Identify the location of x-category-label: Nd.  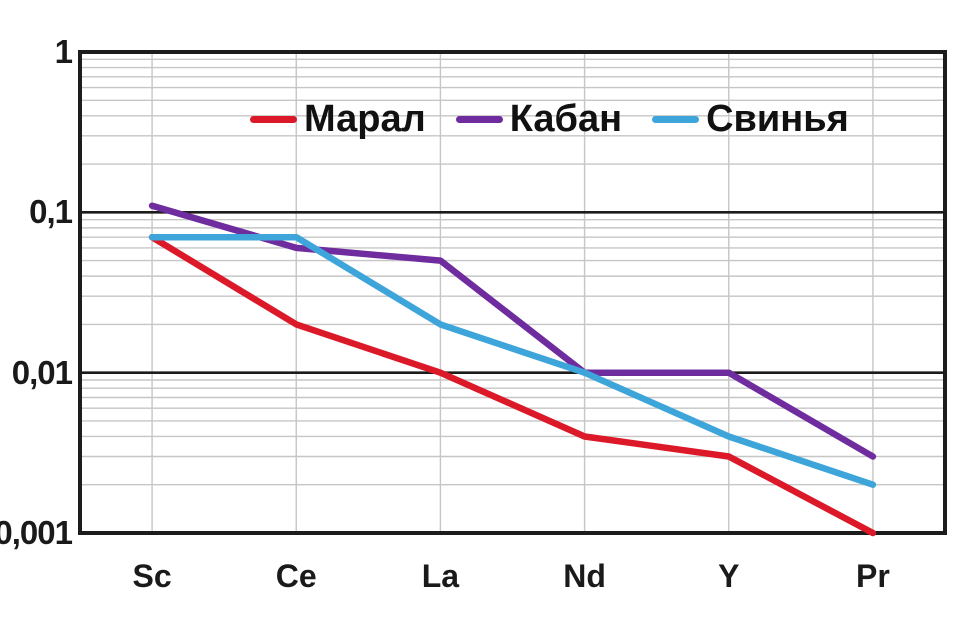
(584, 576).